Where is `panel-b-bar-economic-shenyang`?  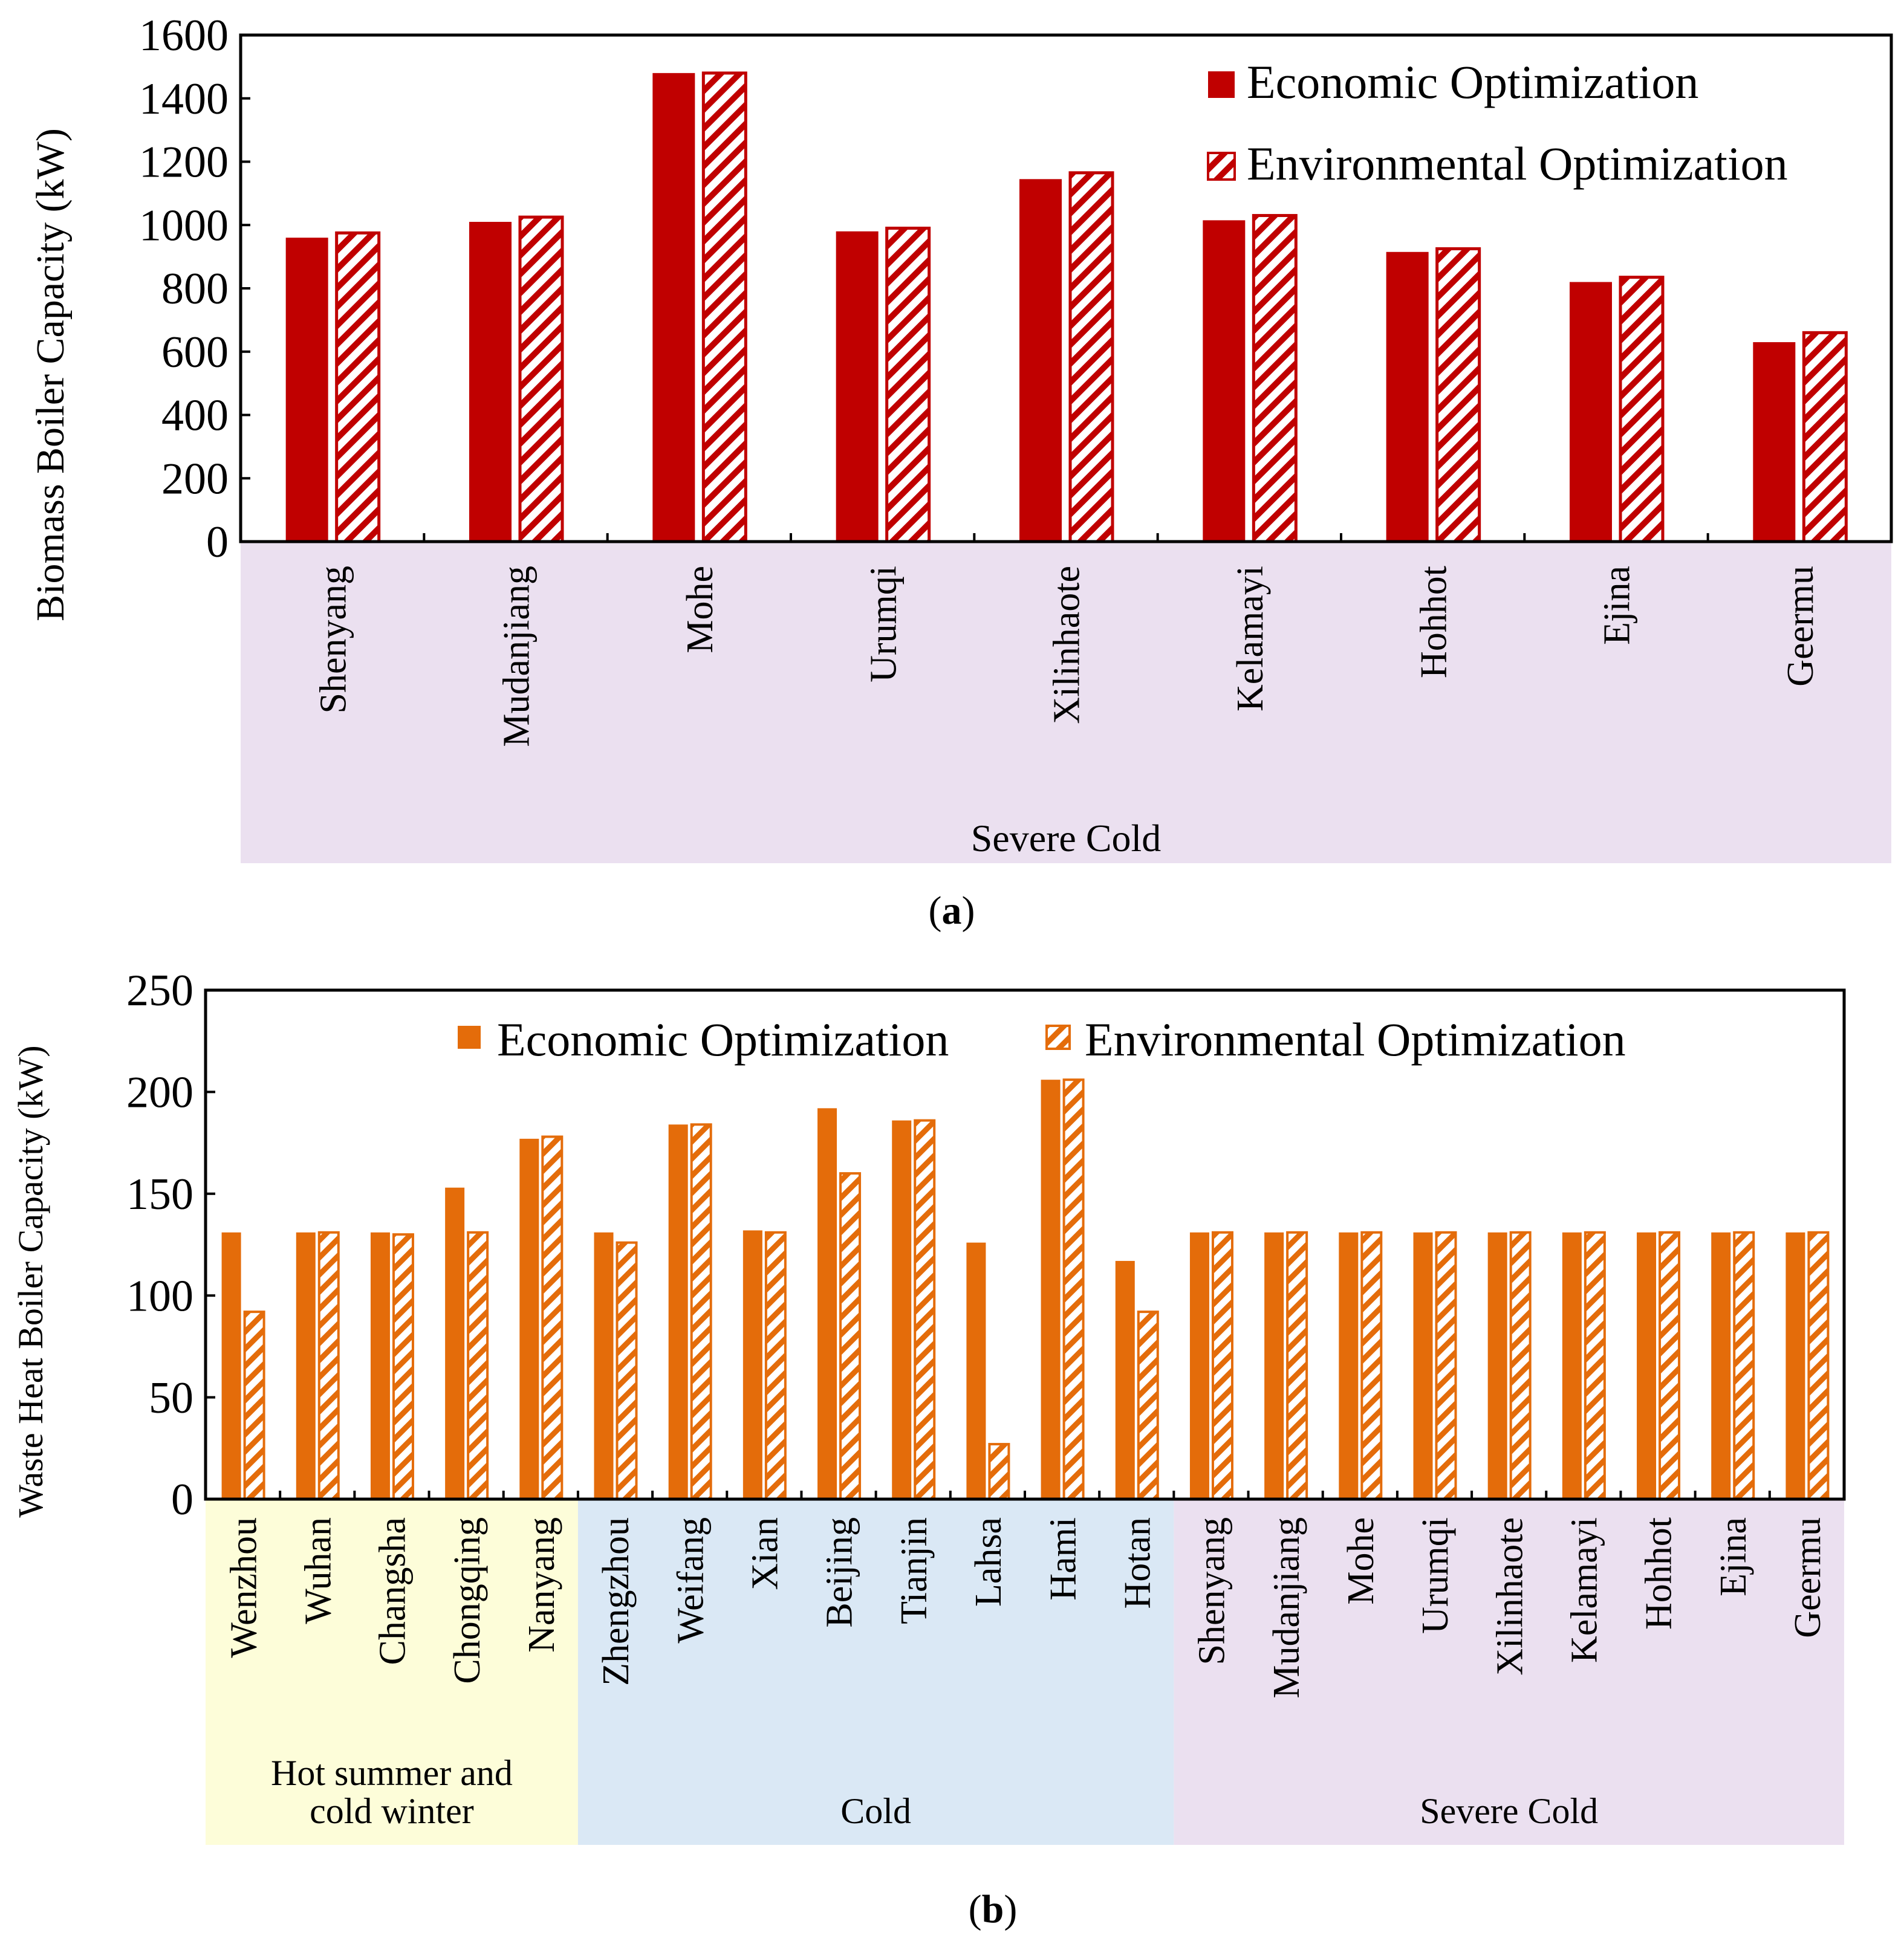
panel-b-bar-economic-shenyang is located at coordinates (1199, 1365).